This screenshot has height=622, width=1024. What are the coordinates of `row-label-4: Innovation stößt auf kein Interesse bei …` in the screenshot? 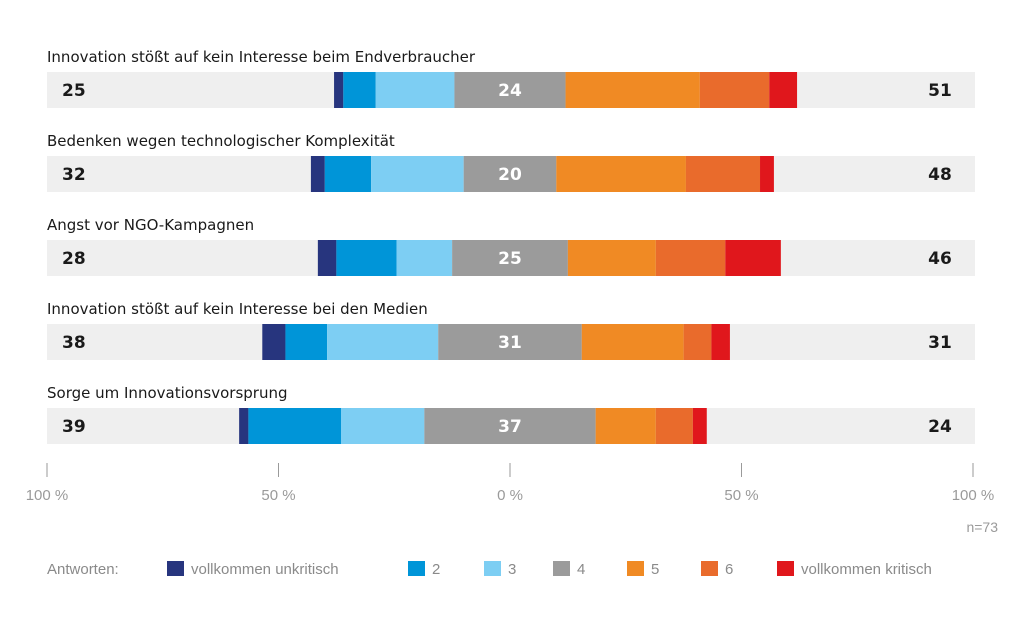 It's located at (237, 309).